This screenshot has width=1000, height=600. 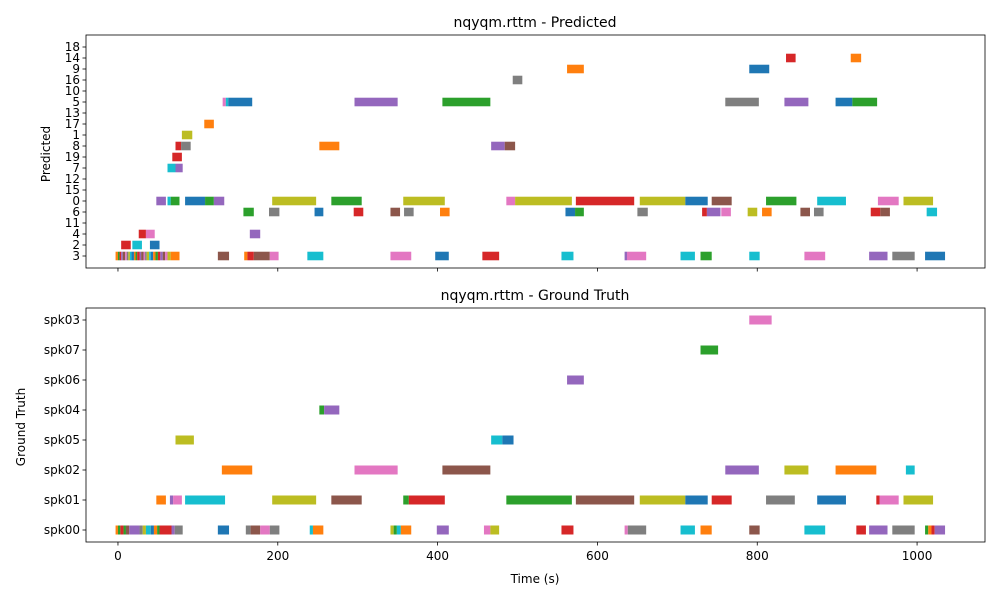 What do you see at coordinates (534, 23) in the screenshot?
I see `predicted-chart-title: nqyqm.rttm - Predicted` at bounding box center [534, 23].